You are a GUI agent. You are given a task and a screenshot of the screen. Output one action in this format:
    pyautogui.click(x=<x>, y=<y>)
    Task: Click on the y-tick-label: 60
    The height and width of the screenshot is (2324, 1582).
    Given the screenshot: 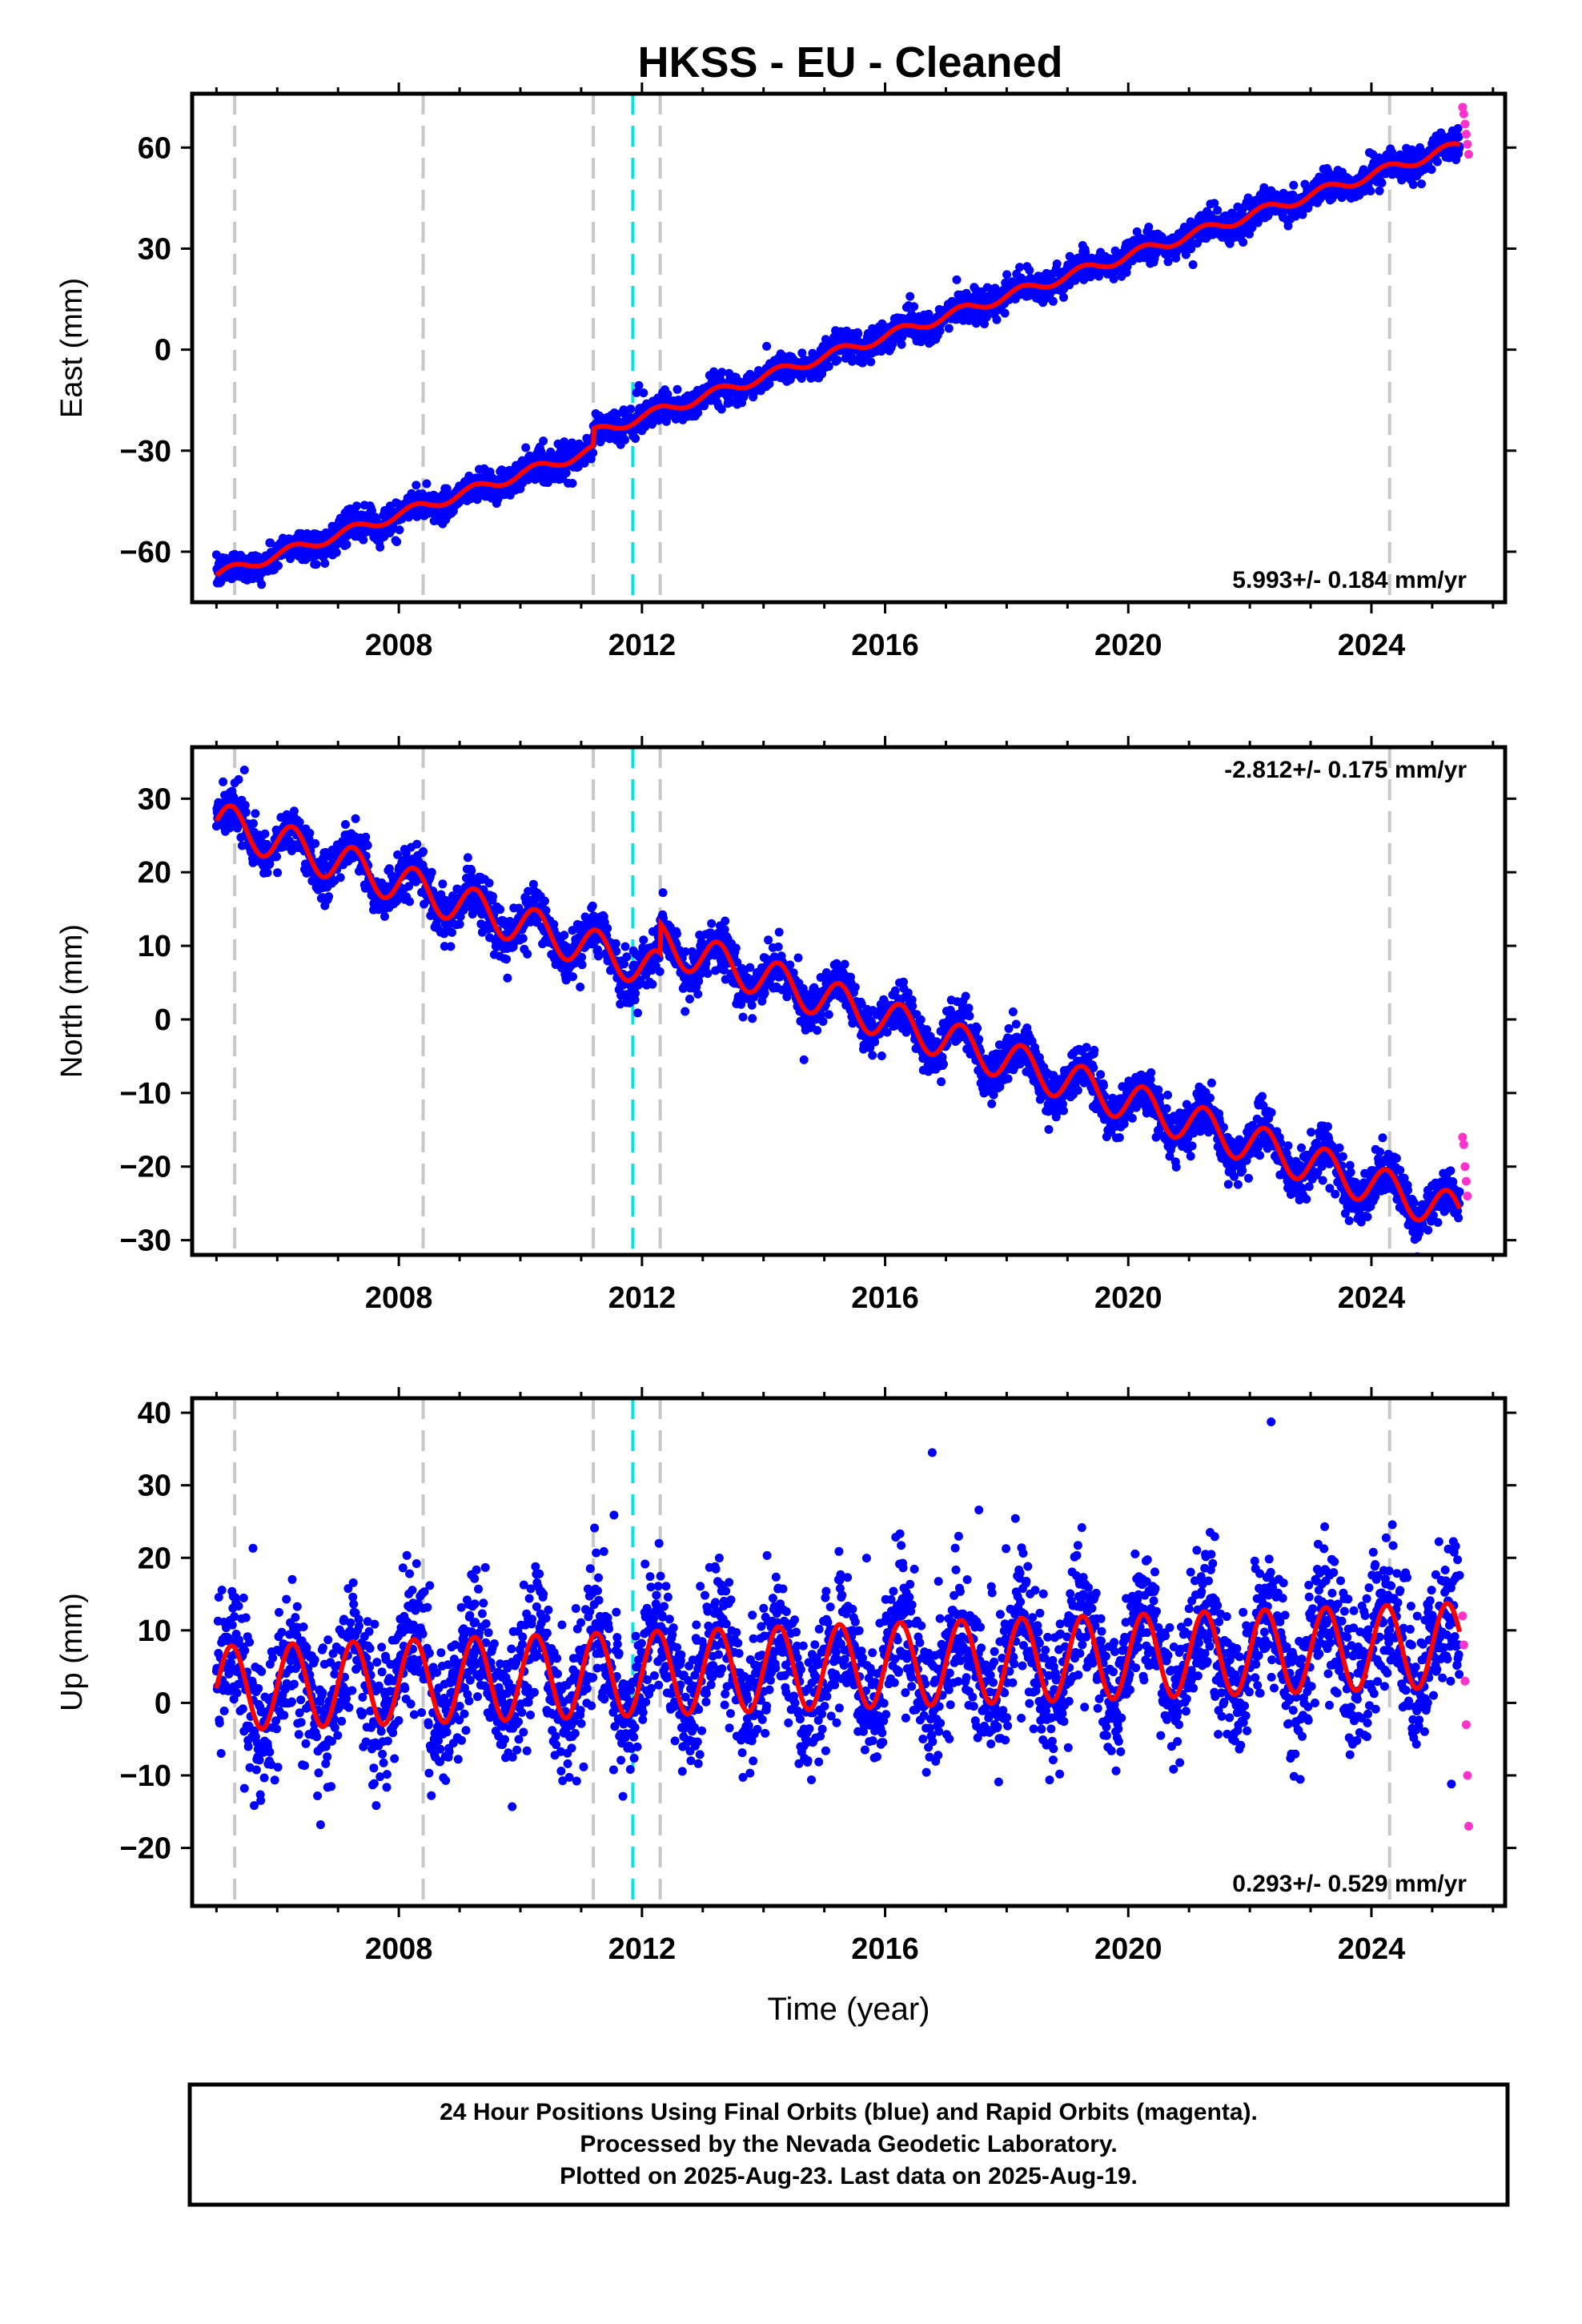 What is the action you would take?
    pyautogui.click(x=154, y=148)
    